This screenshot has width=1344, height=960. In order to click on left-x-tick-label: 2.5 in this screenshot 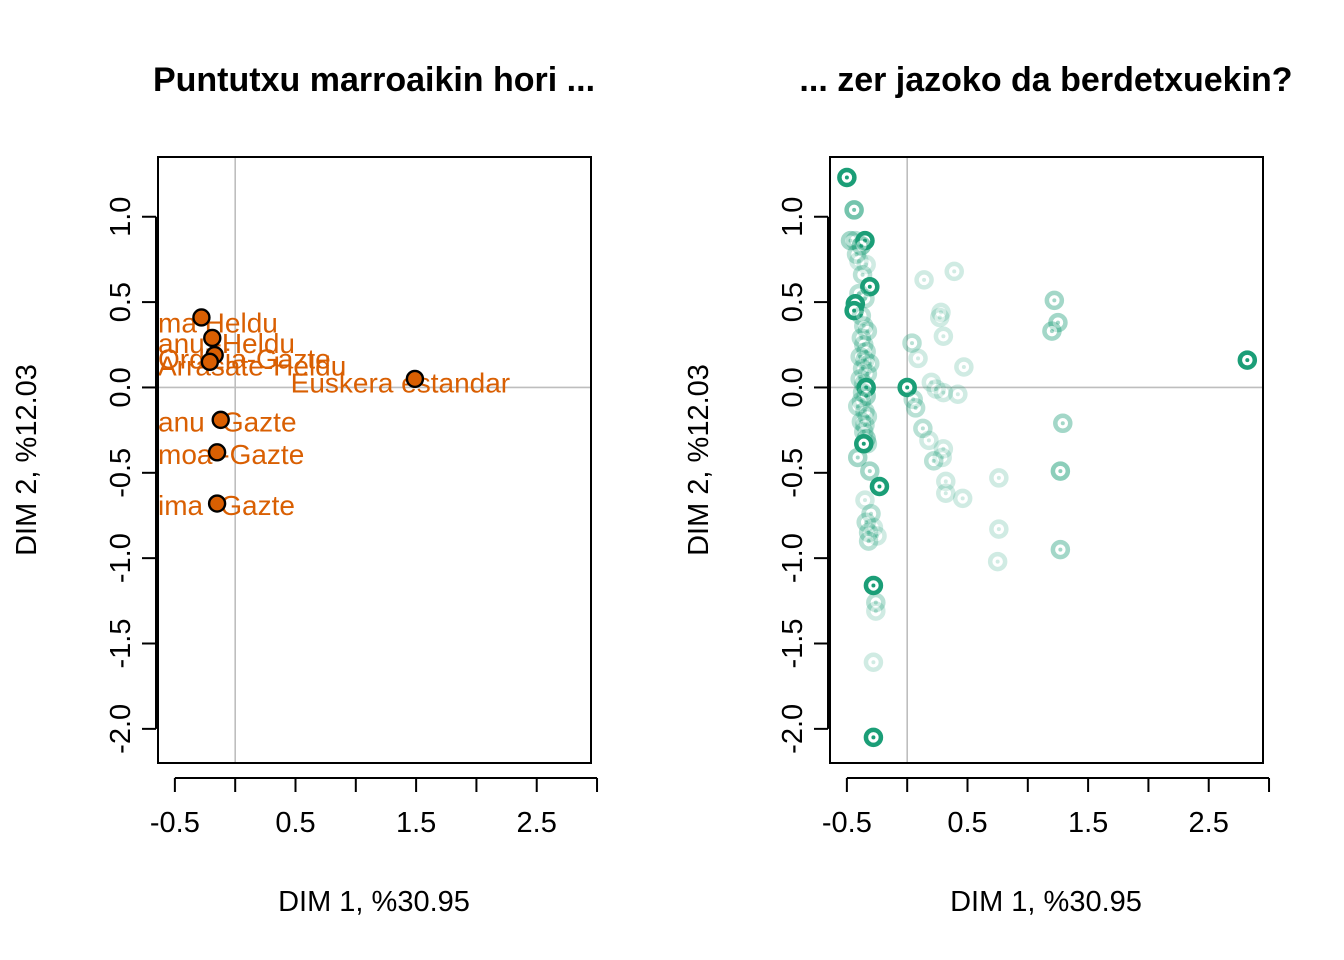, I will do `click(537, 823)`.